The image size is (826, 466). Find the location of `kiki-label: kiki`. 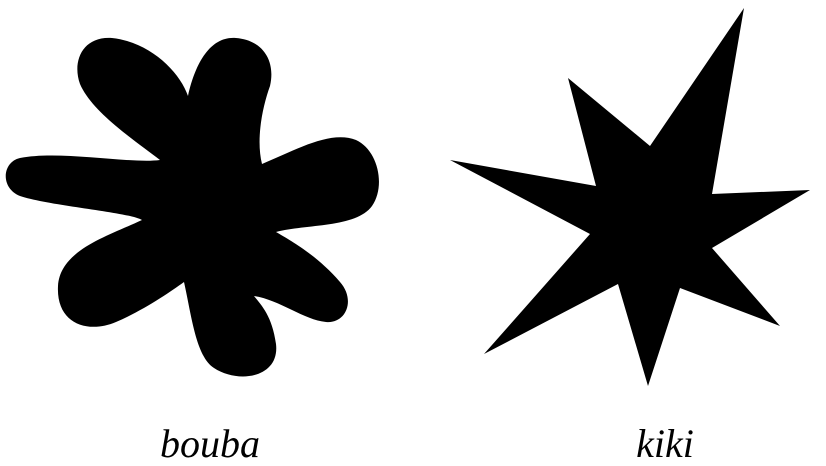

kiki-label: kiki is located at coordinates (665, 443).